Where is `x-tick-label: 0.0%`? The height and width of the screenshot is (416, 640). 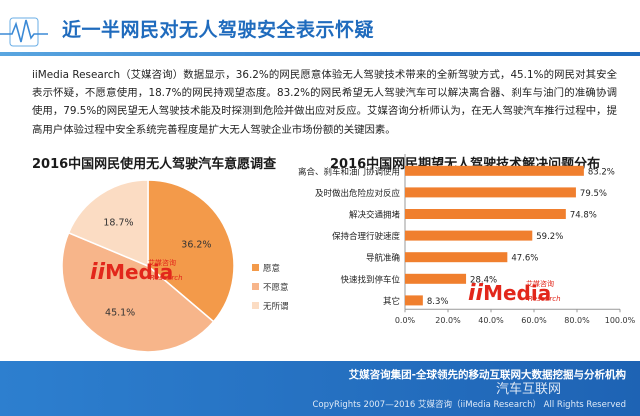 x-tick-label: 0.0% is located at coordinates (405, 320).